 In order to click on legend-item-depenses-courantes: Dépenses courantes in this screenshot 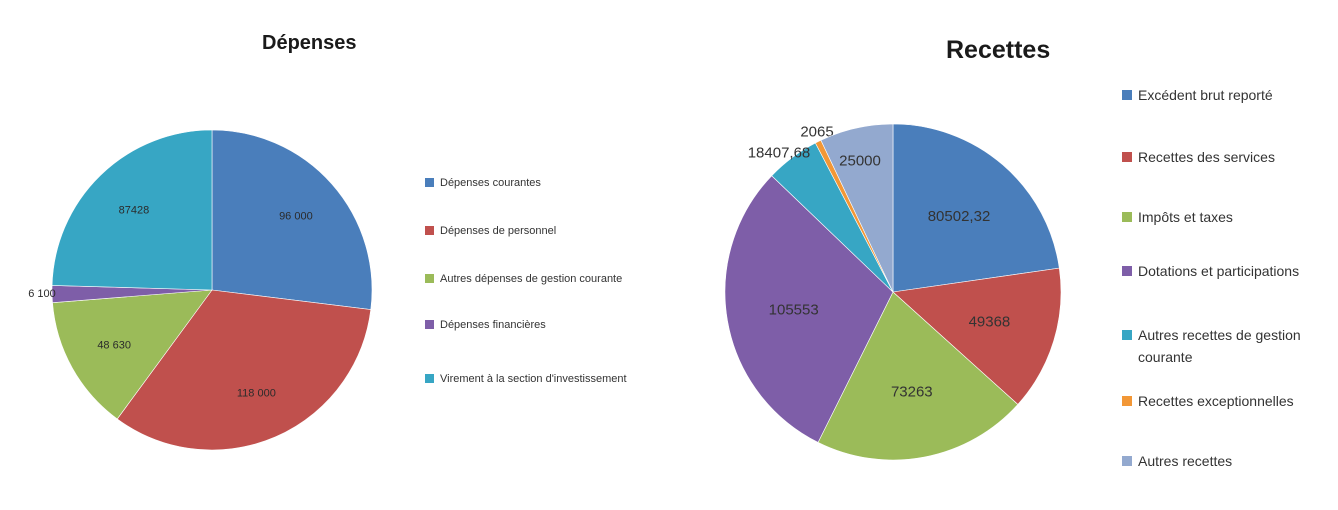, I will do `click(527, 183)`.